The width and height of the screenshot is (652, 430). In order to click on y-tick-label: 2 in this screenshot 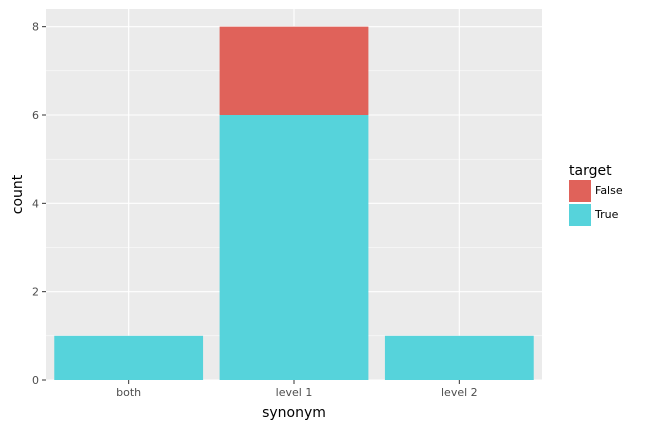, I will do `click(35, 292)`.